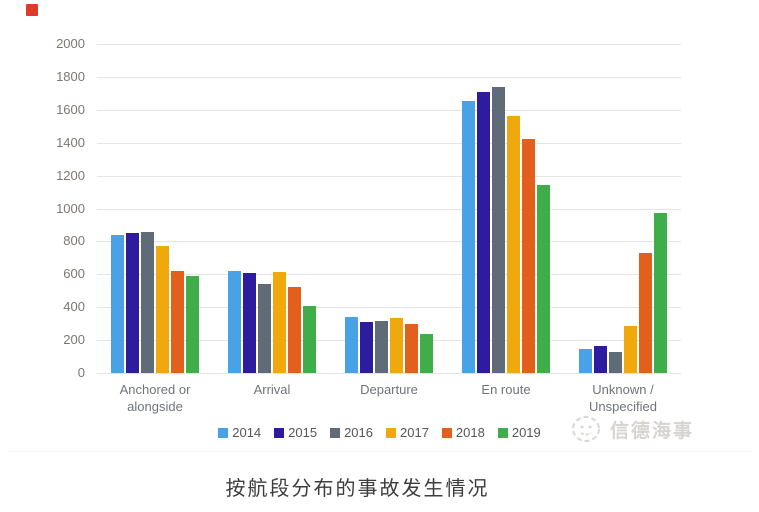 This screenshot has height=512, width=759. I want to click on chart-title: 按航段分布的事故发生情况, so click(357, 489).